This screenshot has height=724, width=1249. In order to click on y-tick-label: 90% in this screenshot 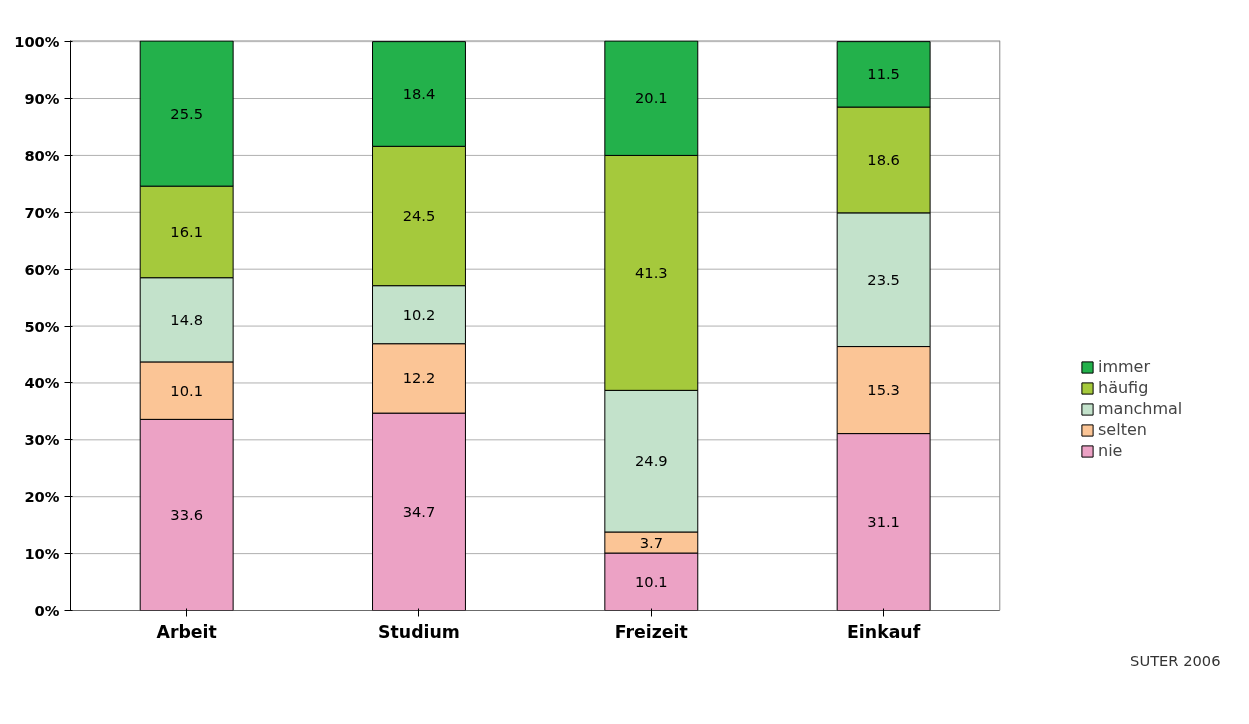, I will do `click(42, 99)`.